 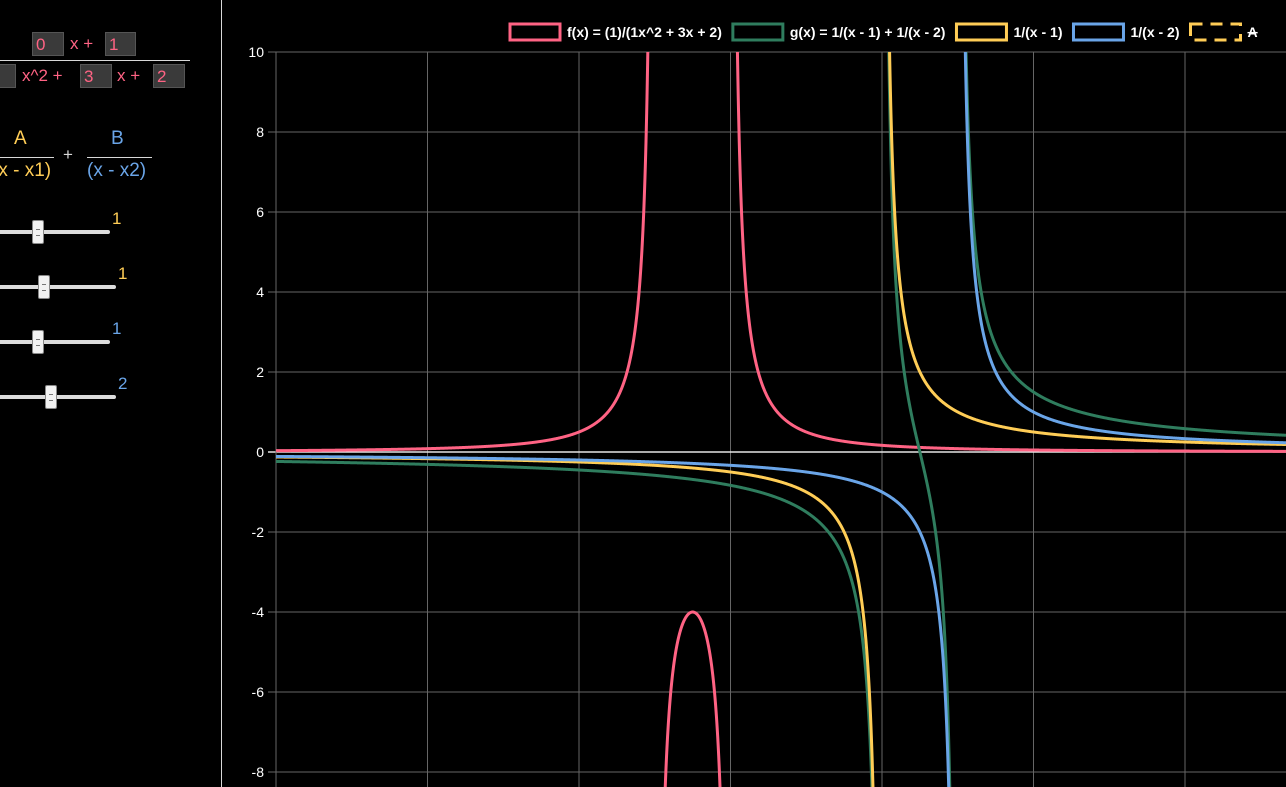 I want to click on y-tick-label: -4, so click(x=258, y=612).